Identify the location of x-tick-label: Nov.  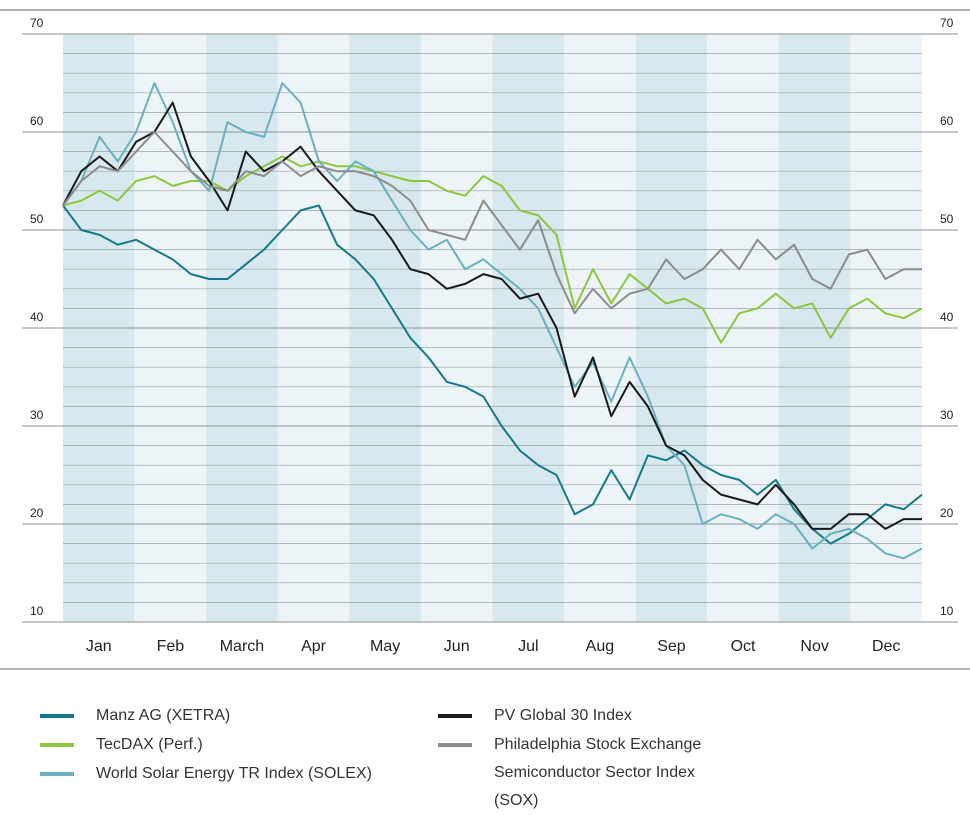
(814, 646).